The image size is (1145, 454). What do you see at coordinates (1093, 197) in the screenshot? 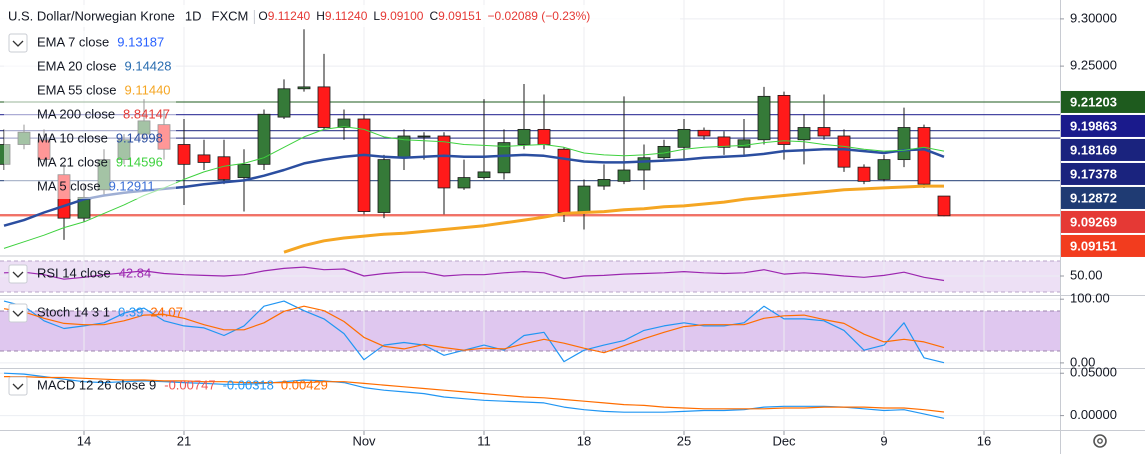
I see `price-label: 9.12872` at bounding box center [1093, 197].